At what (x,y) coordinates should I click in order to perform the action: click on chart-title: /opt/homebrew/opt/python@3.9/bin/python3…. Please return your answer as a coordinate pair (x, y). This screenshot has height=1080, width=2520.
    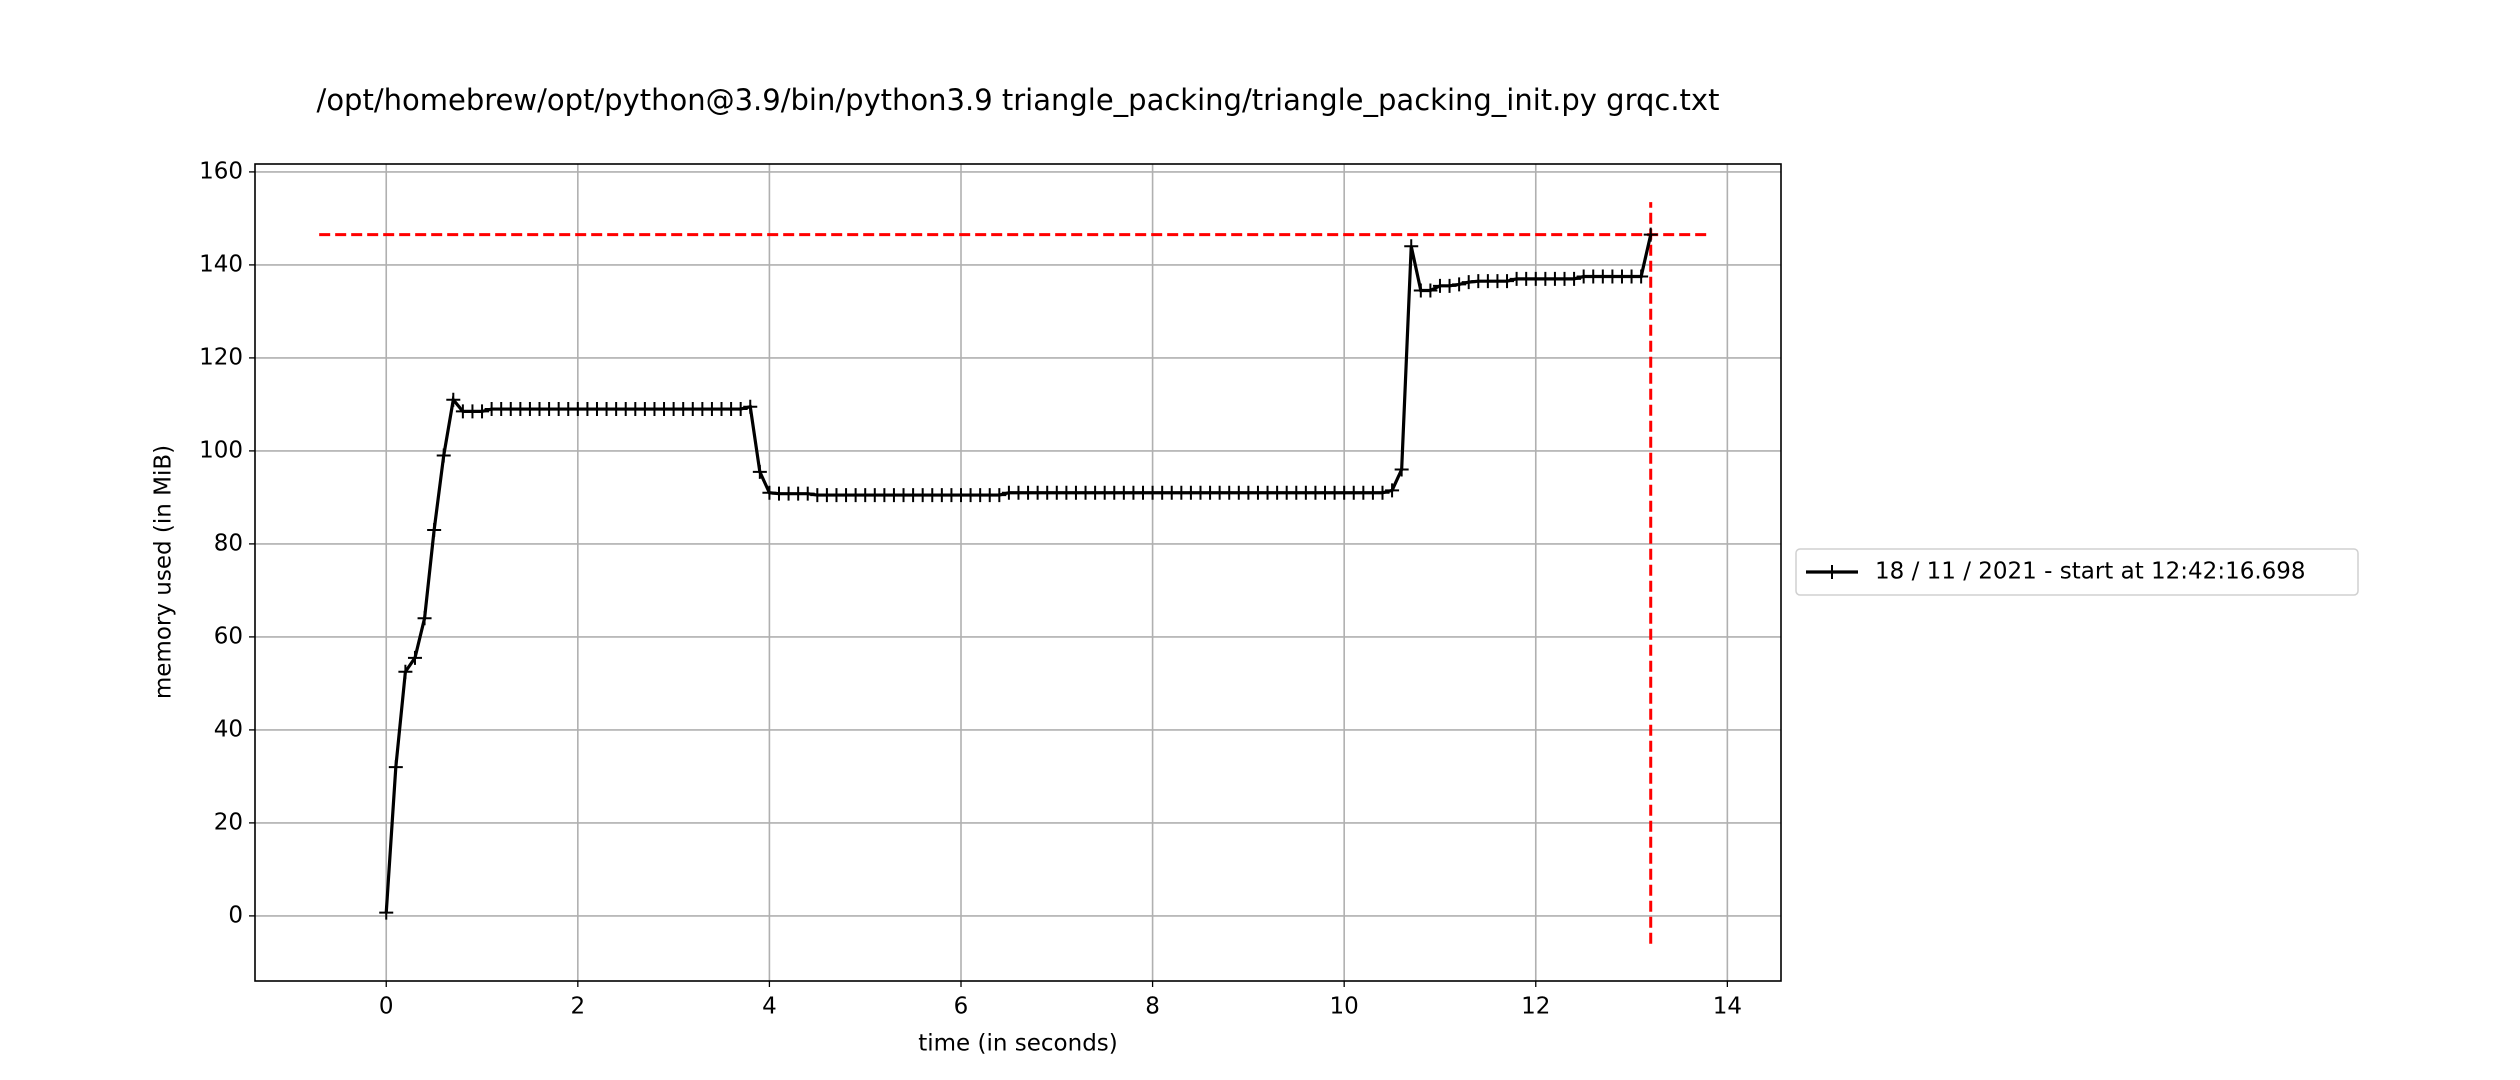
    Looking at the image, I should click on (1018, 100).